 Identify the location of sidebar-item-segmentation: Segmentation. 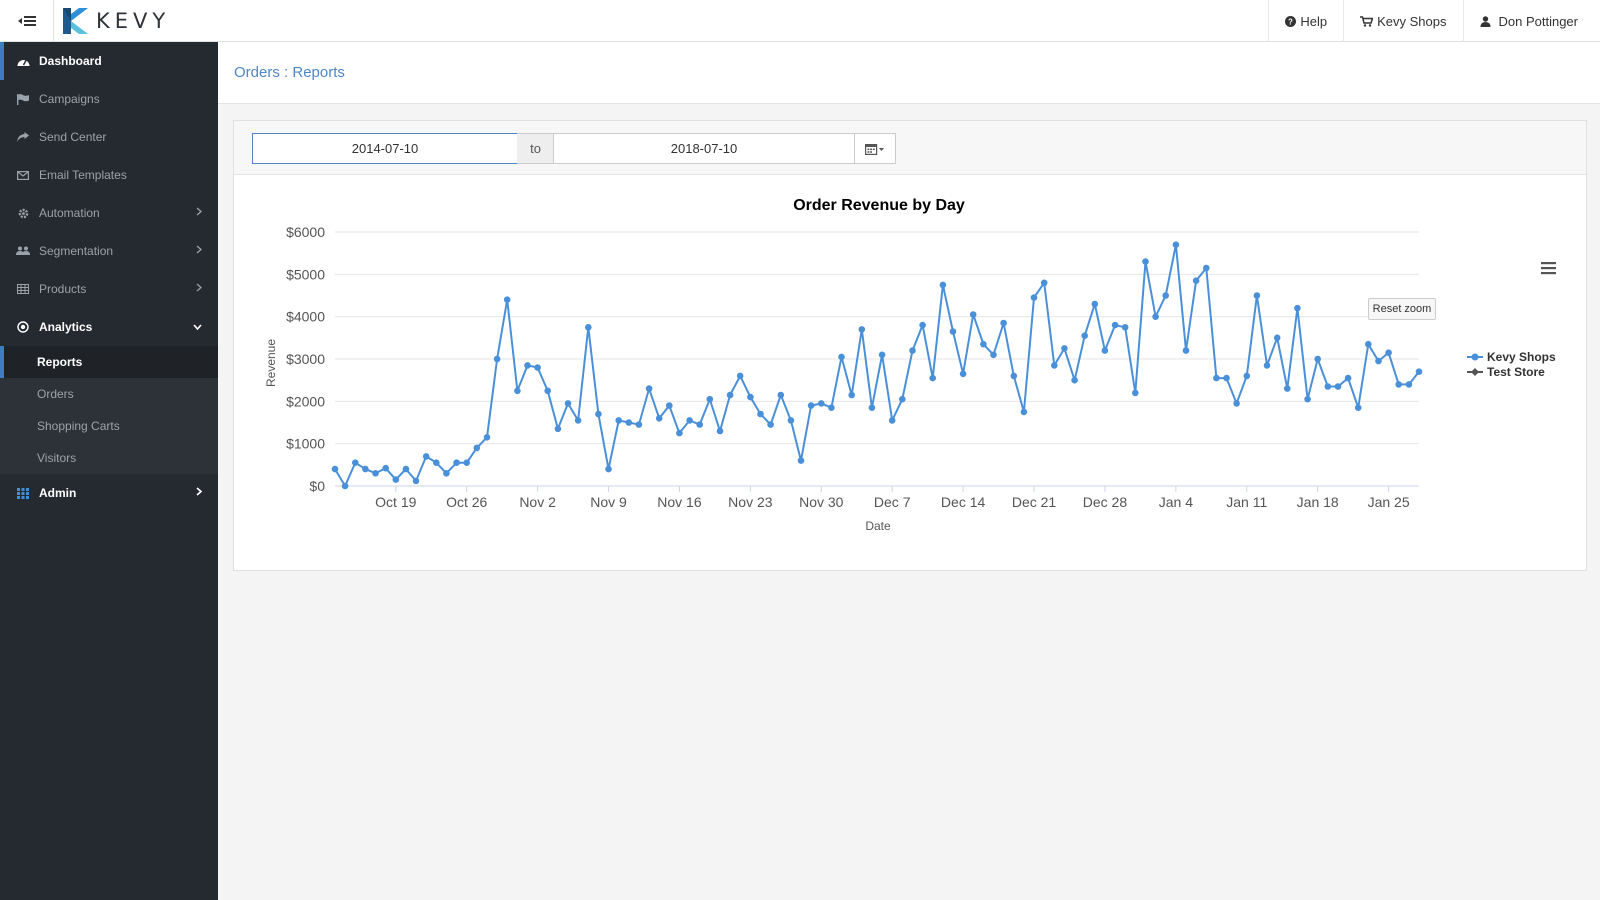
(109, 251).